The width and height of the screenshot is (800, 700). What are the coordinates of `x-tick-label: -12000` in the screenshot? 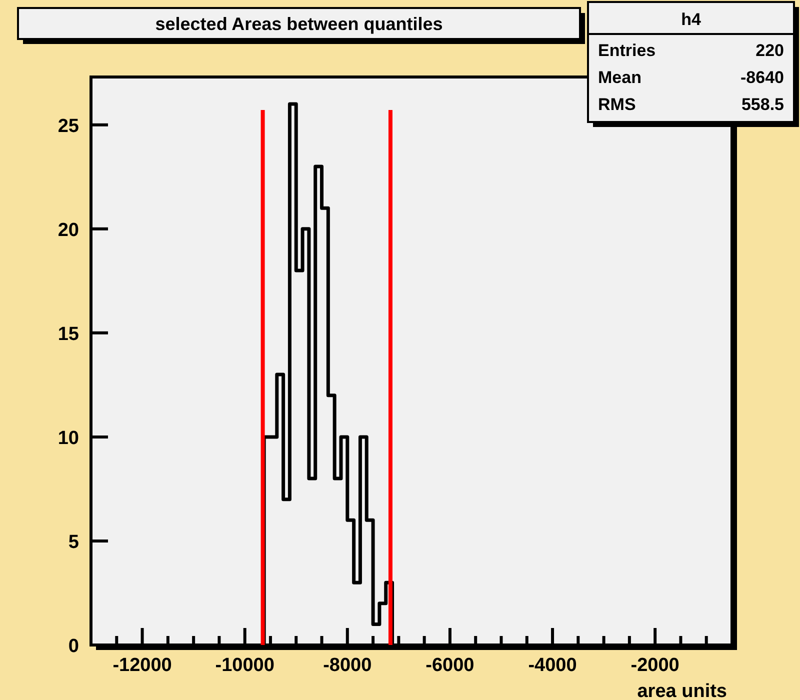 It's located at (142, 665).